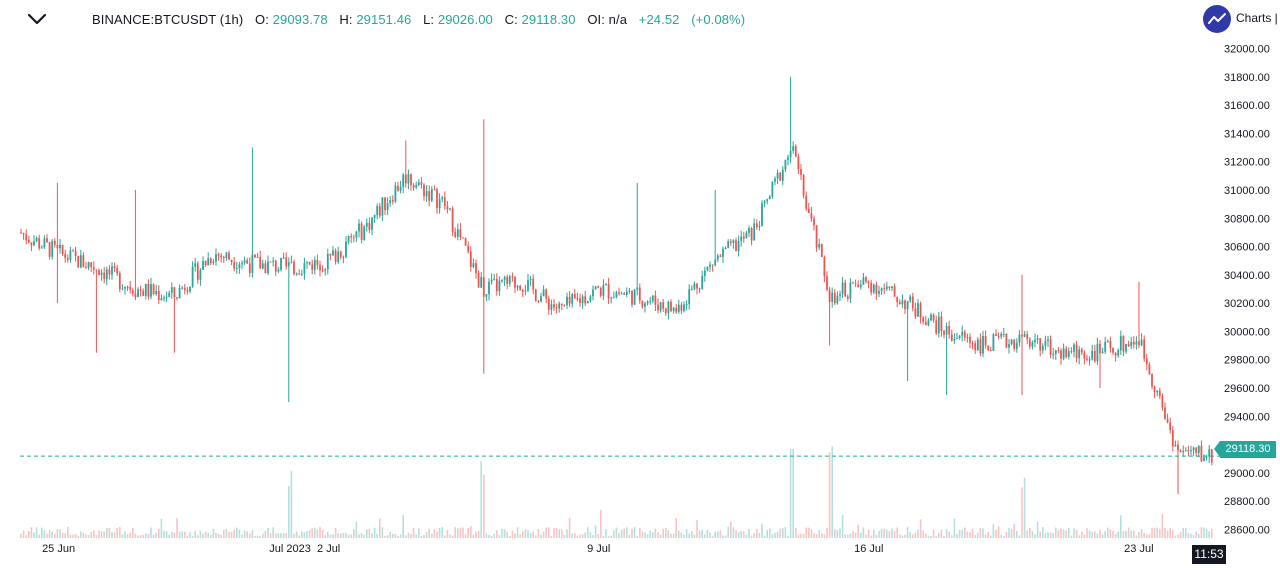 The width and height of the screenshot is (1280, 568). What do you see at coordinates (1247, 531) in the screenshot?
I see `y-tick-label: 28600.00` at bounding box center [1247, 531].